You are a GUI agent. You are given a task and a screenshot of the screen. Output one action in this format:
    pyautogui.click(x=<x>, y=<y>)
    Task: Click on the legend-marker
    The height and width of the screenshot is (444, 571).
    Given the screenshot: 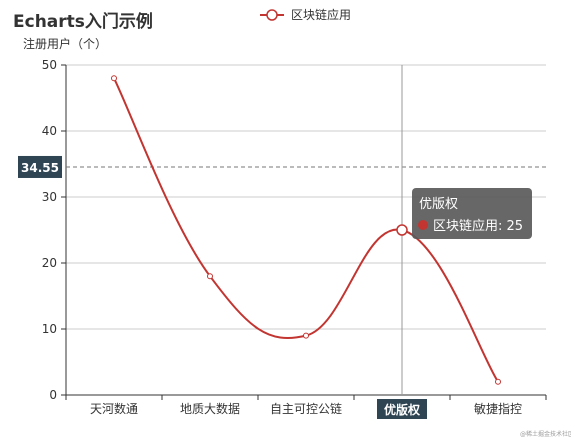 What is the action you would take?
    pyautogui.click(x=272, y=15)
    